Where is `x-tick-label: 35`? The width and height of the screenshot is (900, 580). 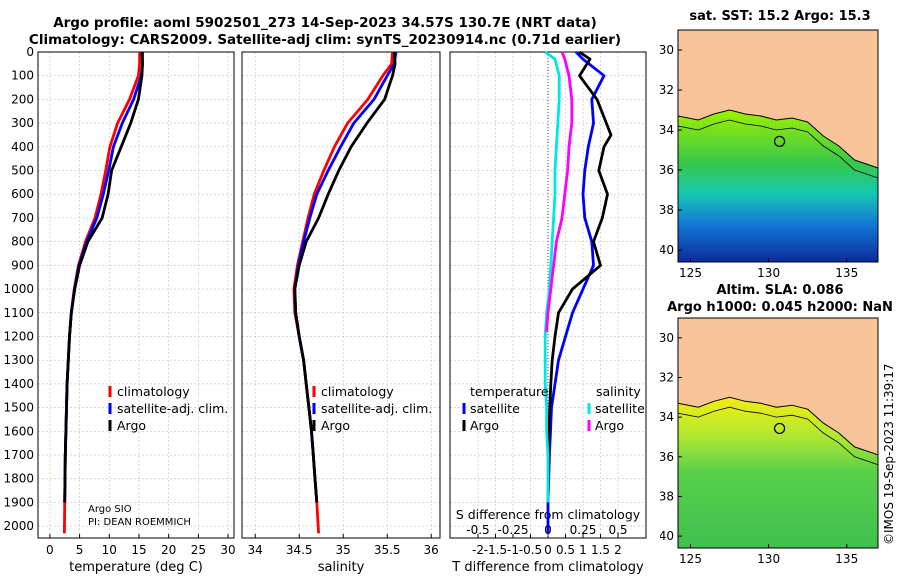 x-tick-label: 35 is located at coordinates (343, 550).